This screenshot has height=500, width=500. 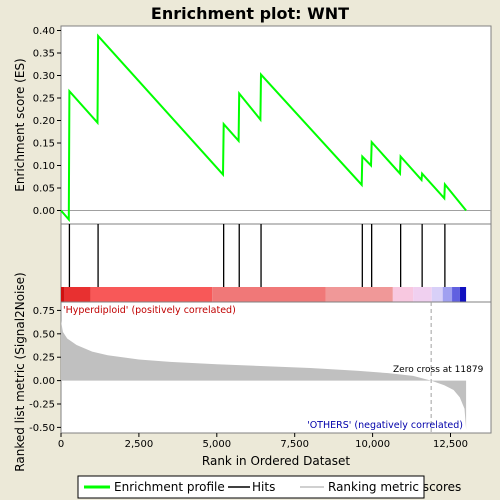 What do you see at coordinates (394, 487) in the screenshot?
I see `legend-metric-label: Ranking metric scores` at bounding box center [394, 487].